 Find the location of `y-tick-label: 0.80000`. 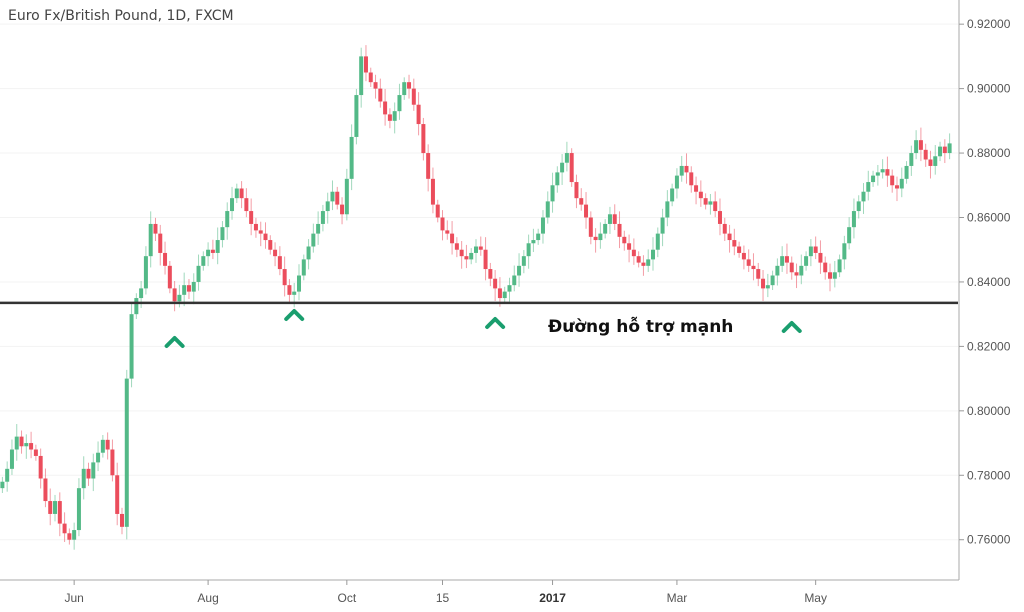

y-tick-label: 0.80000 is located at coordinates (989, 411).